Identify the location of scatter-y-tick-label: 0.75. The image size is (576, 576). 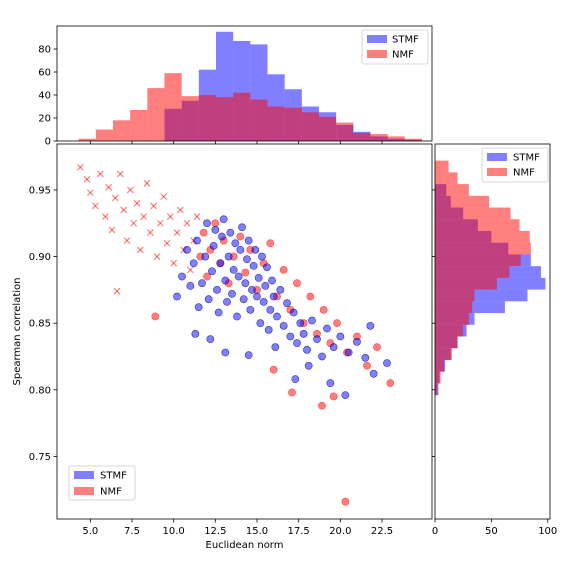
(40, 457).